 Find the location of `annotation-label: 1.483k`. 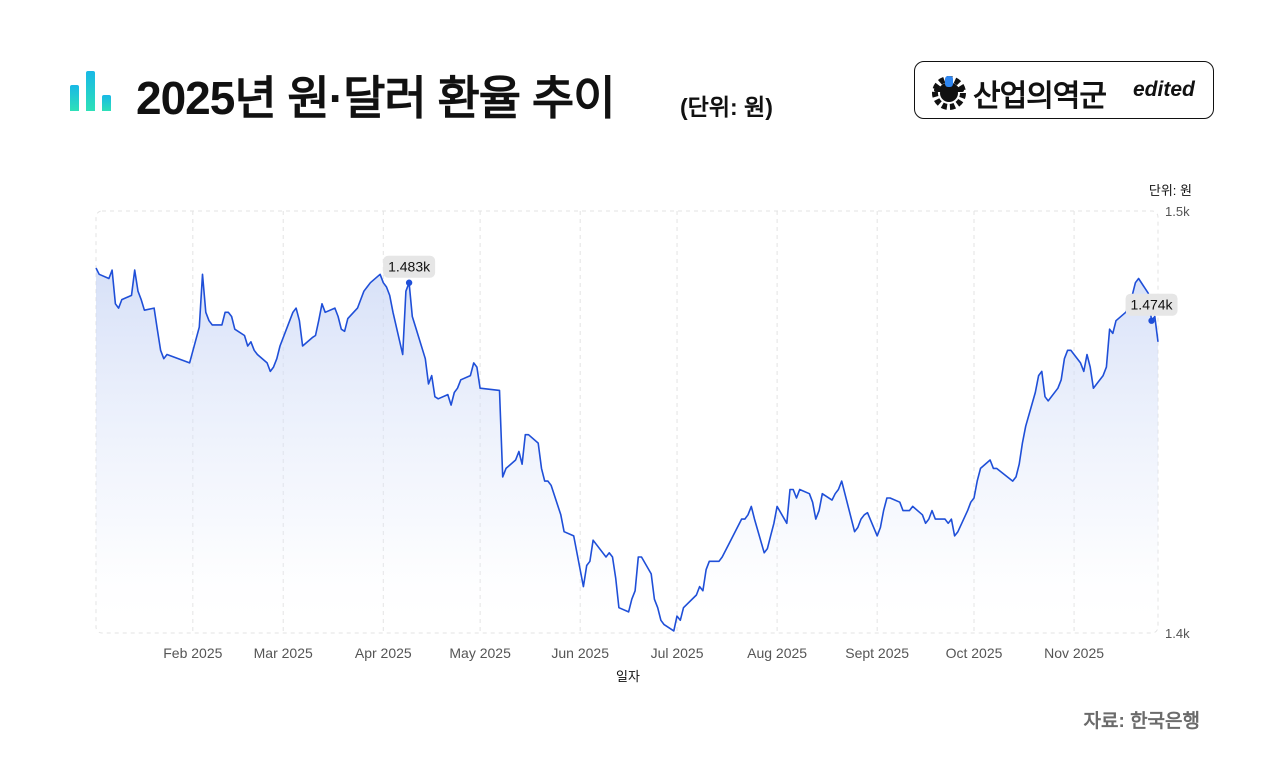

annotation-label: 1.483k is located at coordinates (409, 267).